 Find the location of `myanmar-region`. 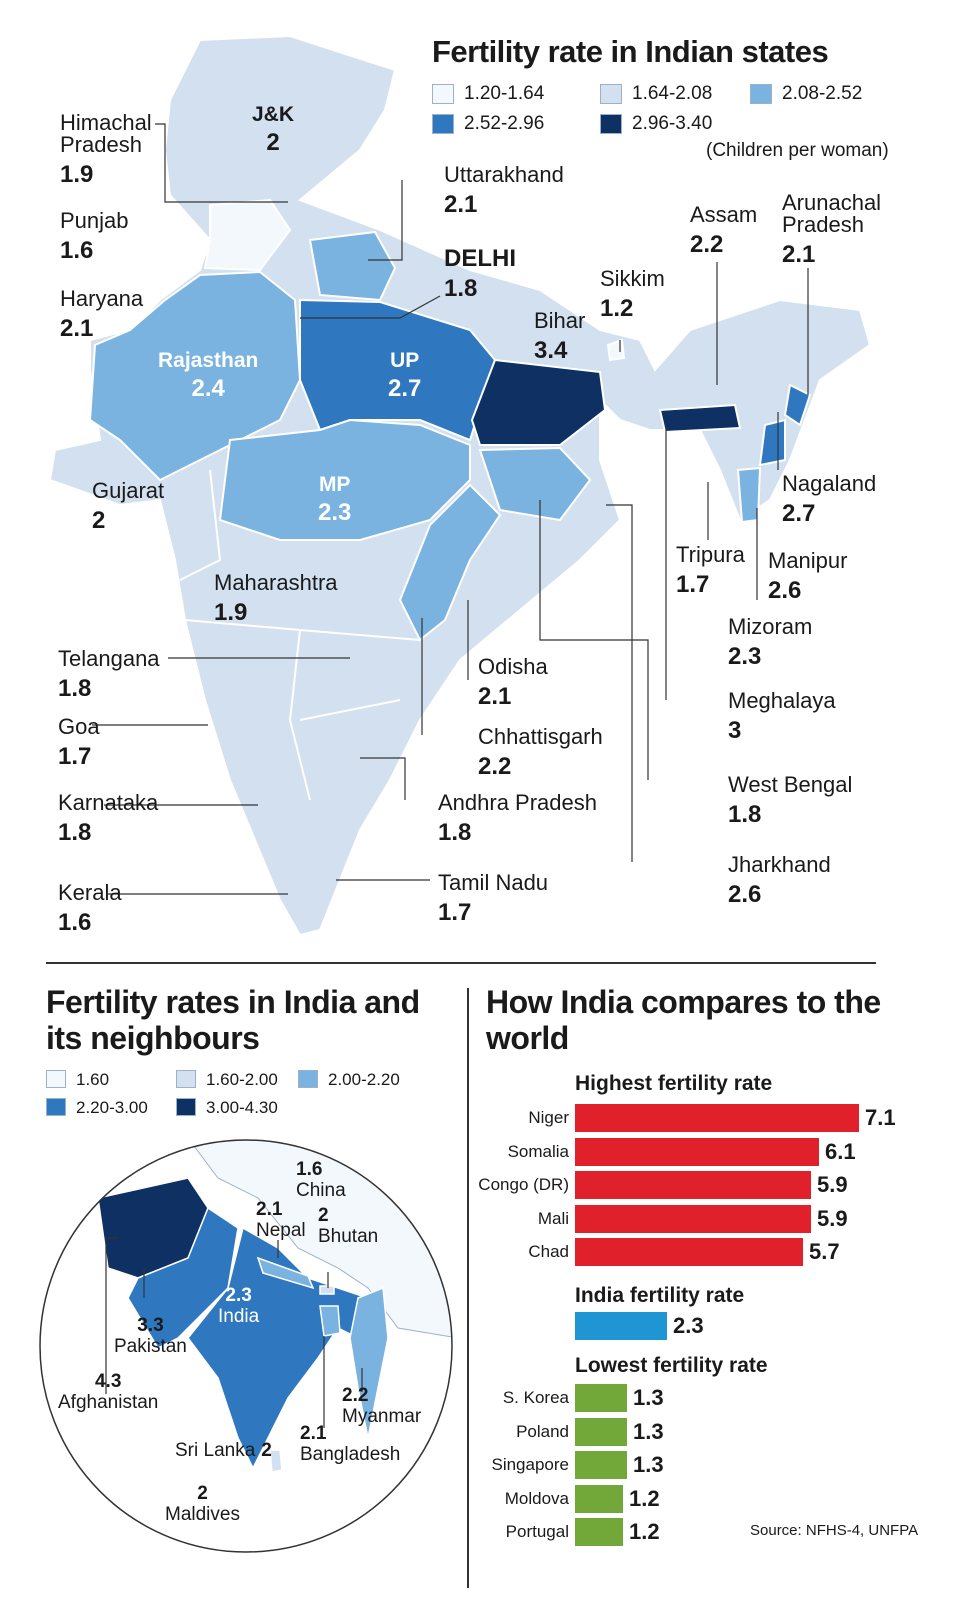

myanmar-region is located at coordinates (369, 1362).